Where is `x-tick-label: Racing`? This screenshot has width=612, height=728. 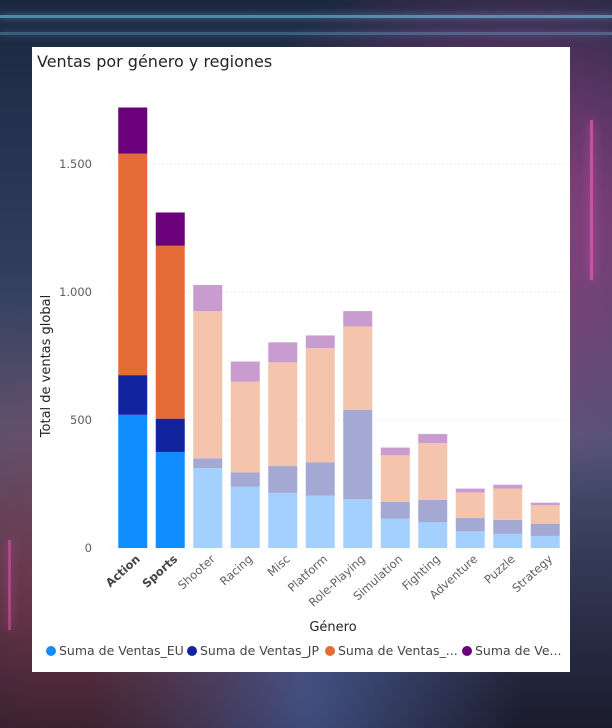
x-tick-label: Racing is located at coordinates (236, 570).